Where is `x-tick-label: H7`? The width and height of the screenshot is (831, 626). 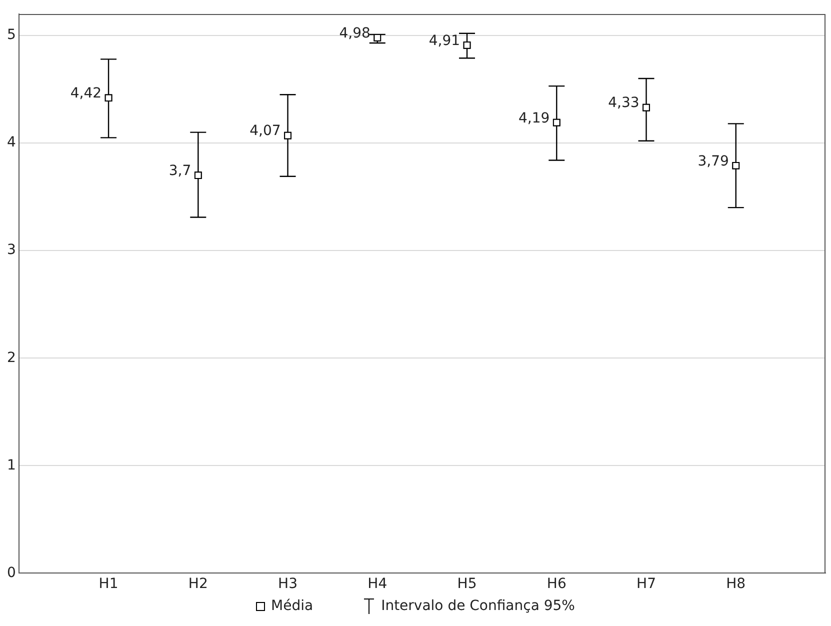
x-tick-label: H7 is located at coordinates (646, 584).